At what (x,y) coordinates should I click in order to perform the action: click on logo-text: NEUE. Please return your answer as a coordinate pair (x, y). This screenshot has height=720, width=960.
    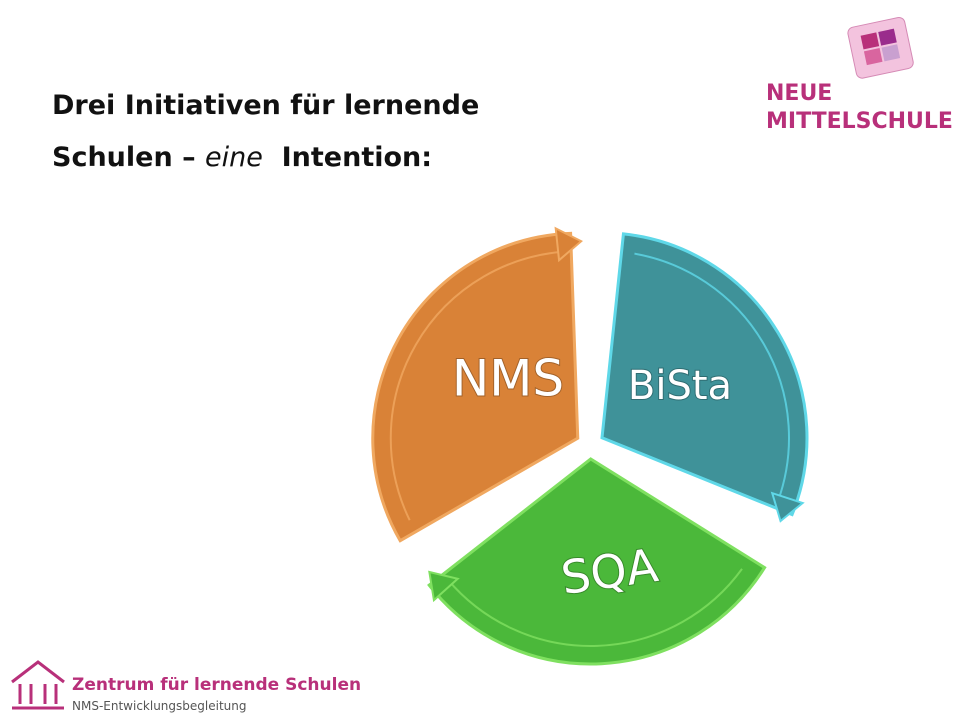
    Looking at the image, I should click on (799, 93).